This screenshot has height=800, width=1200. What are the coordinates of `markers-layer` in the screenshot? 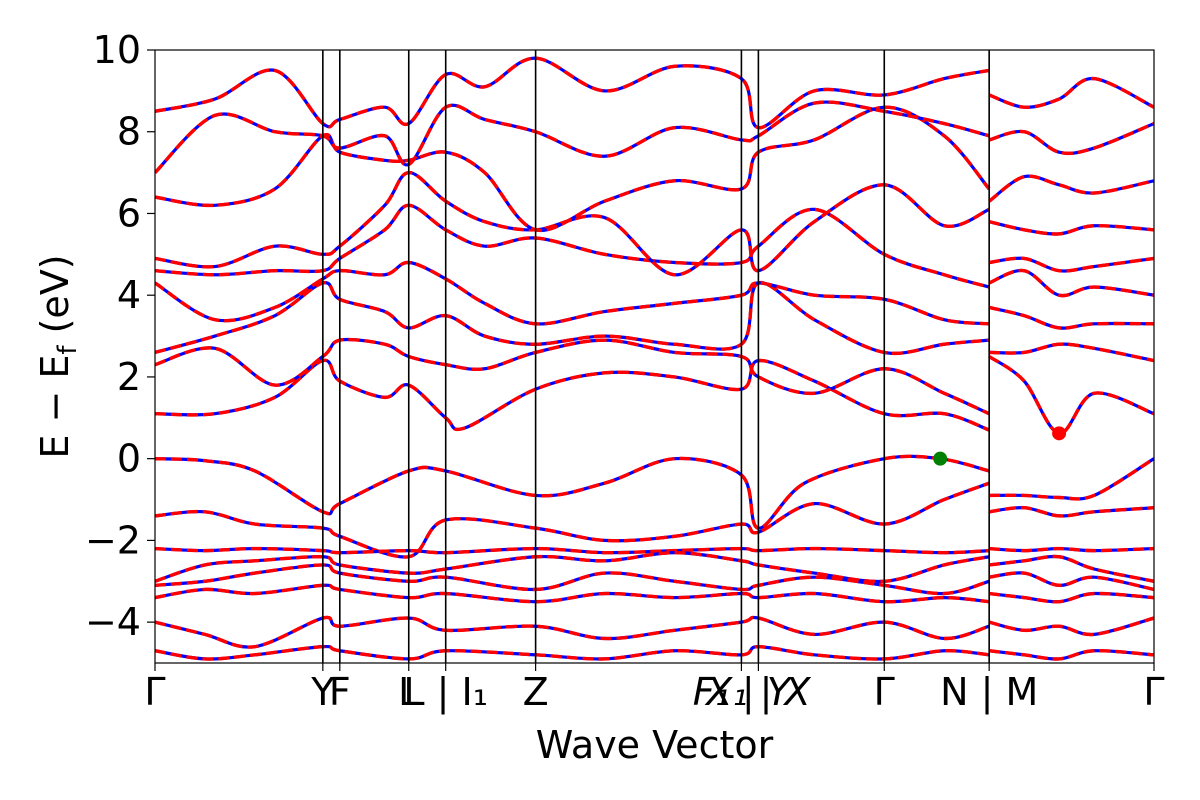 It's located at (1000, 446).